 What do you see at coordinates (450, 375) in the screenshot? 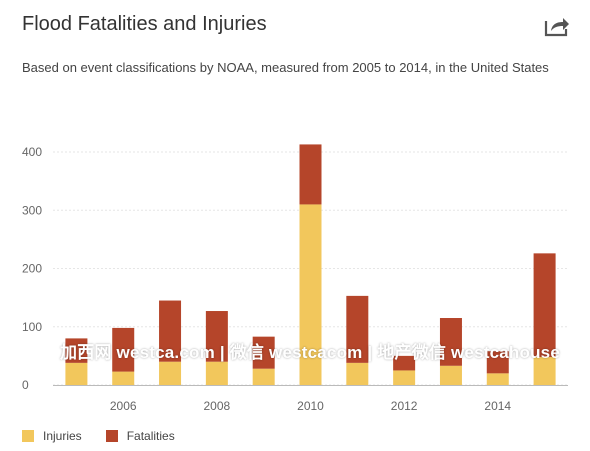
I see `bar-injuries-2013` at bounding box center [450, 375].